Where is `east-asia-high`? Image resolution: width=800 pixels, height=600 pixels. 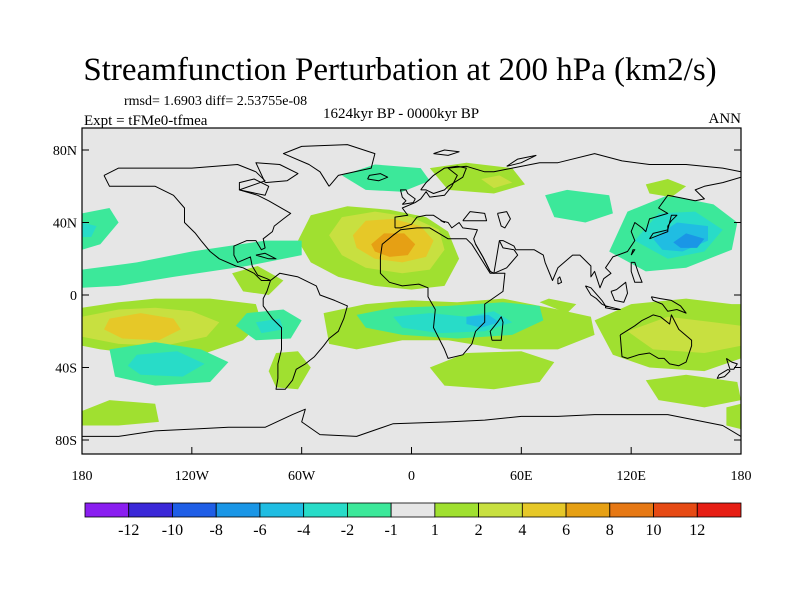 east-asia-high is located at coordinates (558, 306).